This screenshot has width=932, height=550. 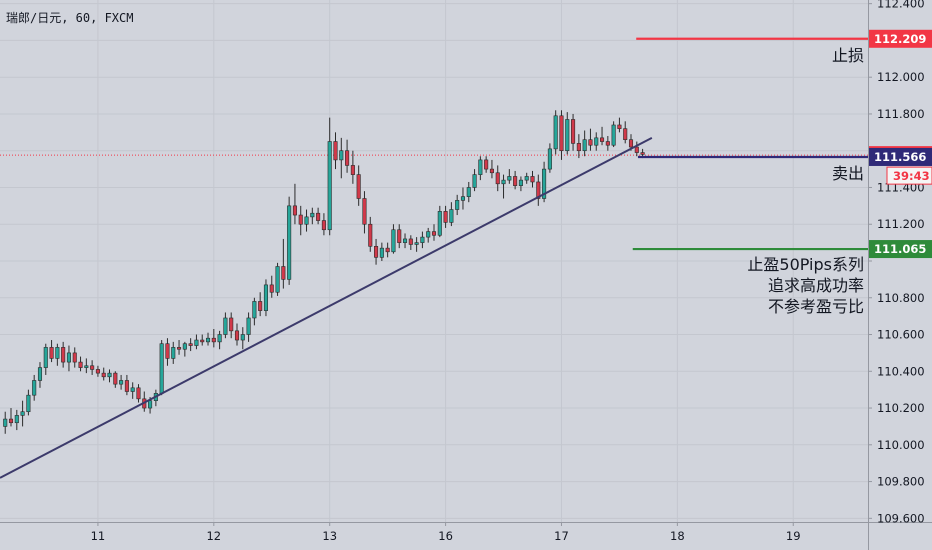 I want to click on y-tick-label: 109.600, so click(x=901, y=518).